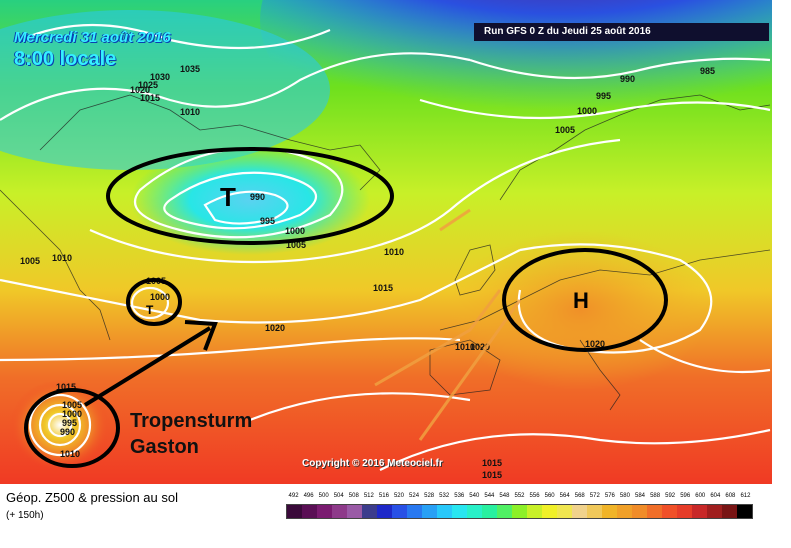 Image resolution: width=791 pixels, height=548 pixels. Describe the element at coordinates (429, 496) in the screenshot. I see `legend-tick-label: 528` at that location.